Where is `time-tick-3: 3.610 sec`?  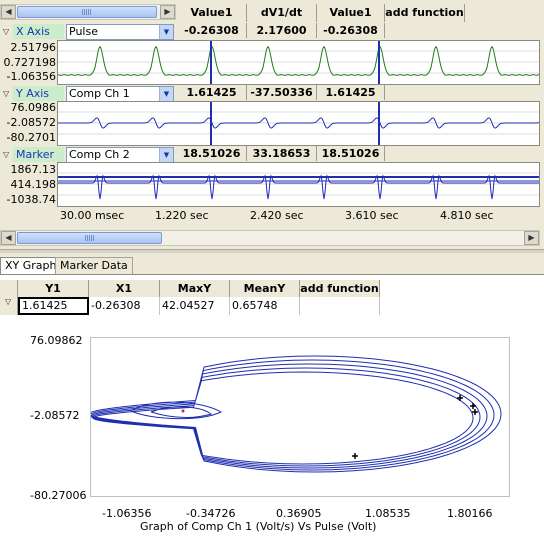 time-tick-3: 3.610 sec is located at coordinates (372, 215).